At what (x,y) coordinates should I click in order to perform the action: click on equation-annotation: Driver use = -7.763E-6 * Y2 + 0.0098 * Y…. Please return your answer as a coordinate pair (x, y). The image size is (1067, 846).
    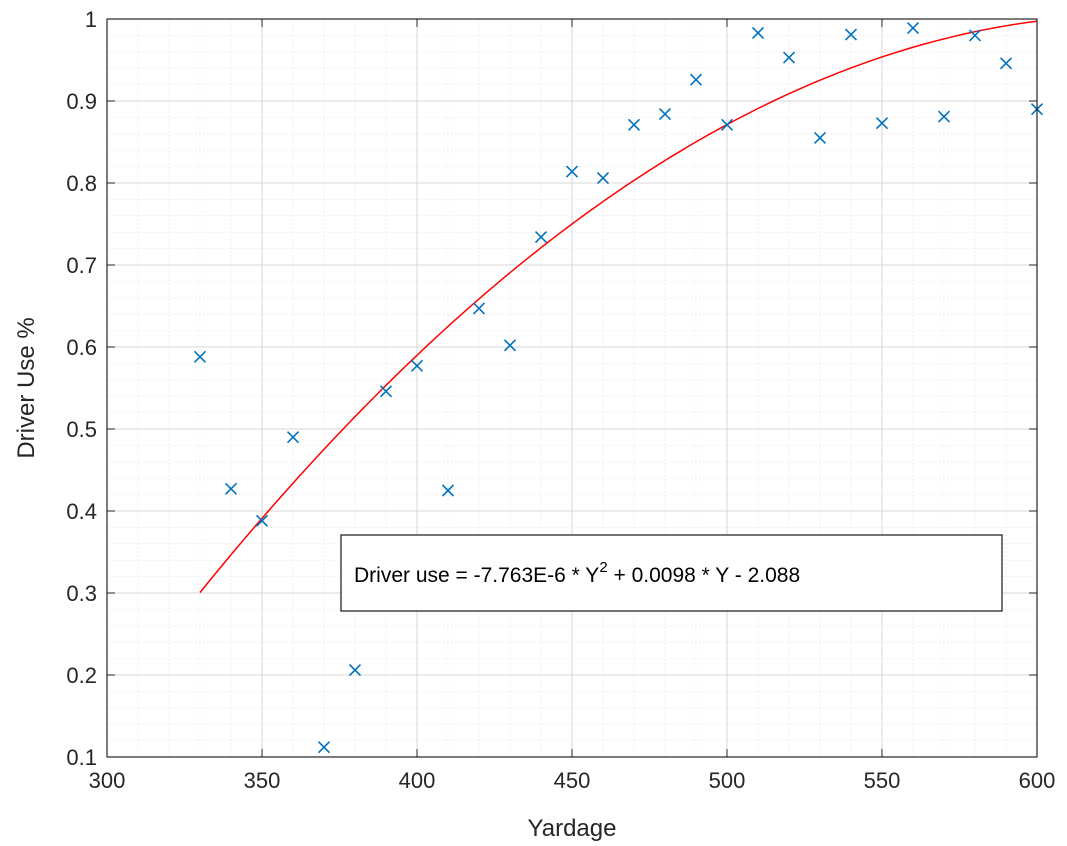
    Looking at the image, I should click on (671, 573).